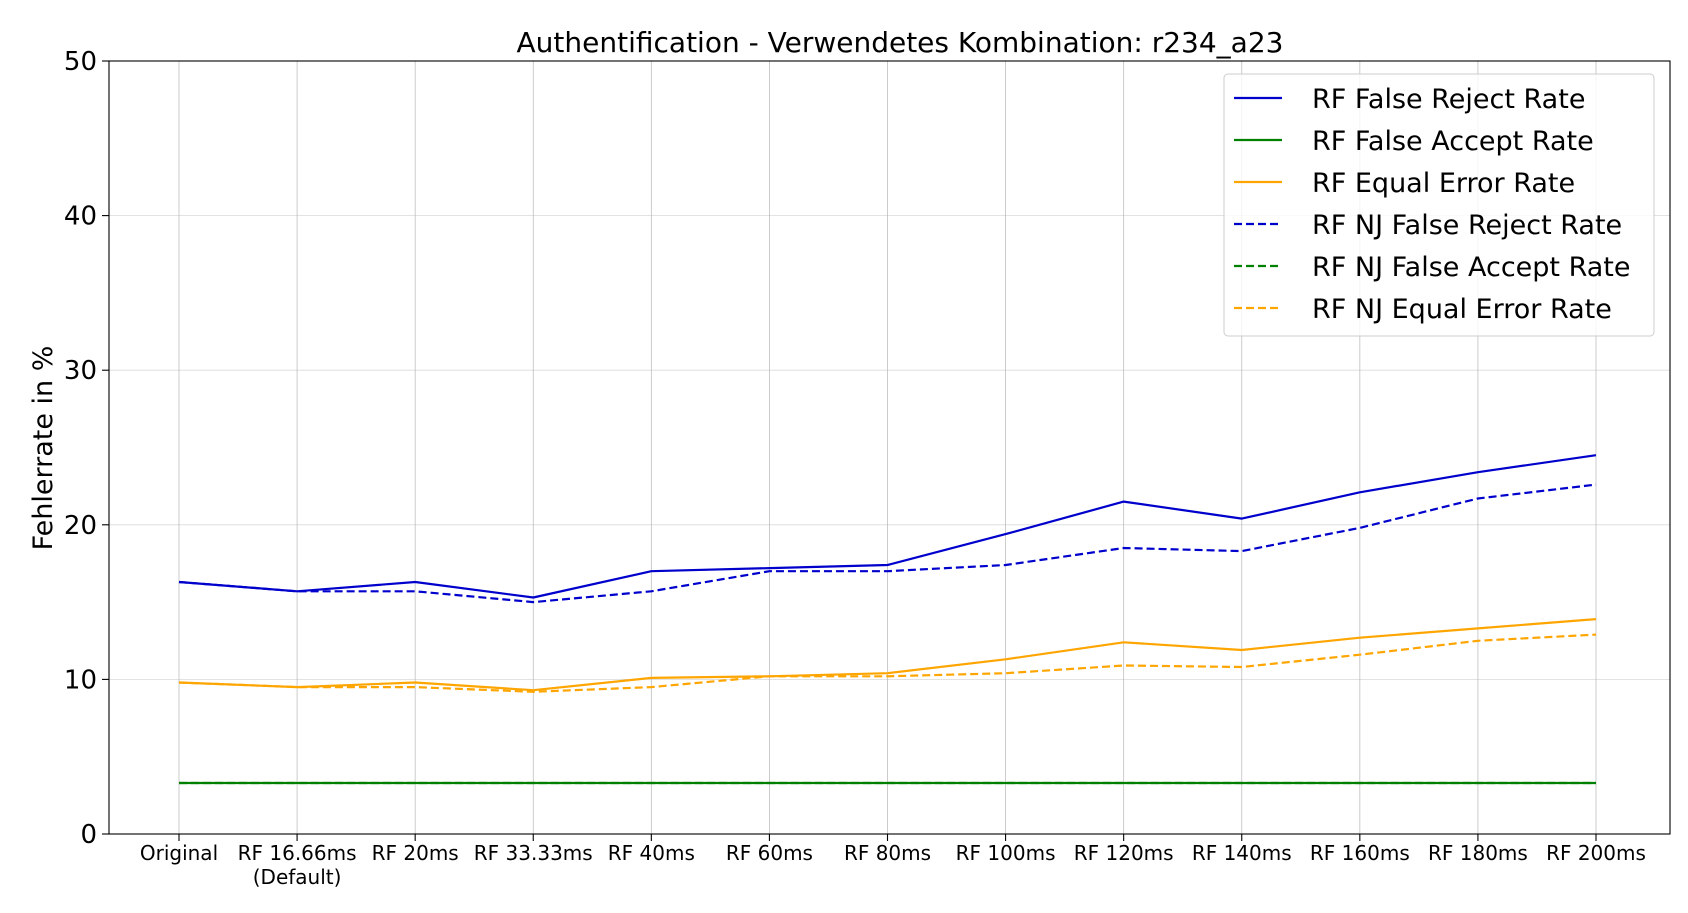  I want to click on x-tick-label: RF 120ms, so click(1124, 853).